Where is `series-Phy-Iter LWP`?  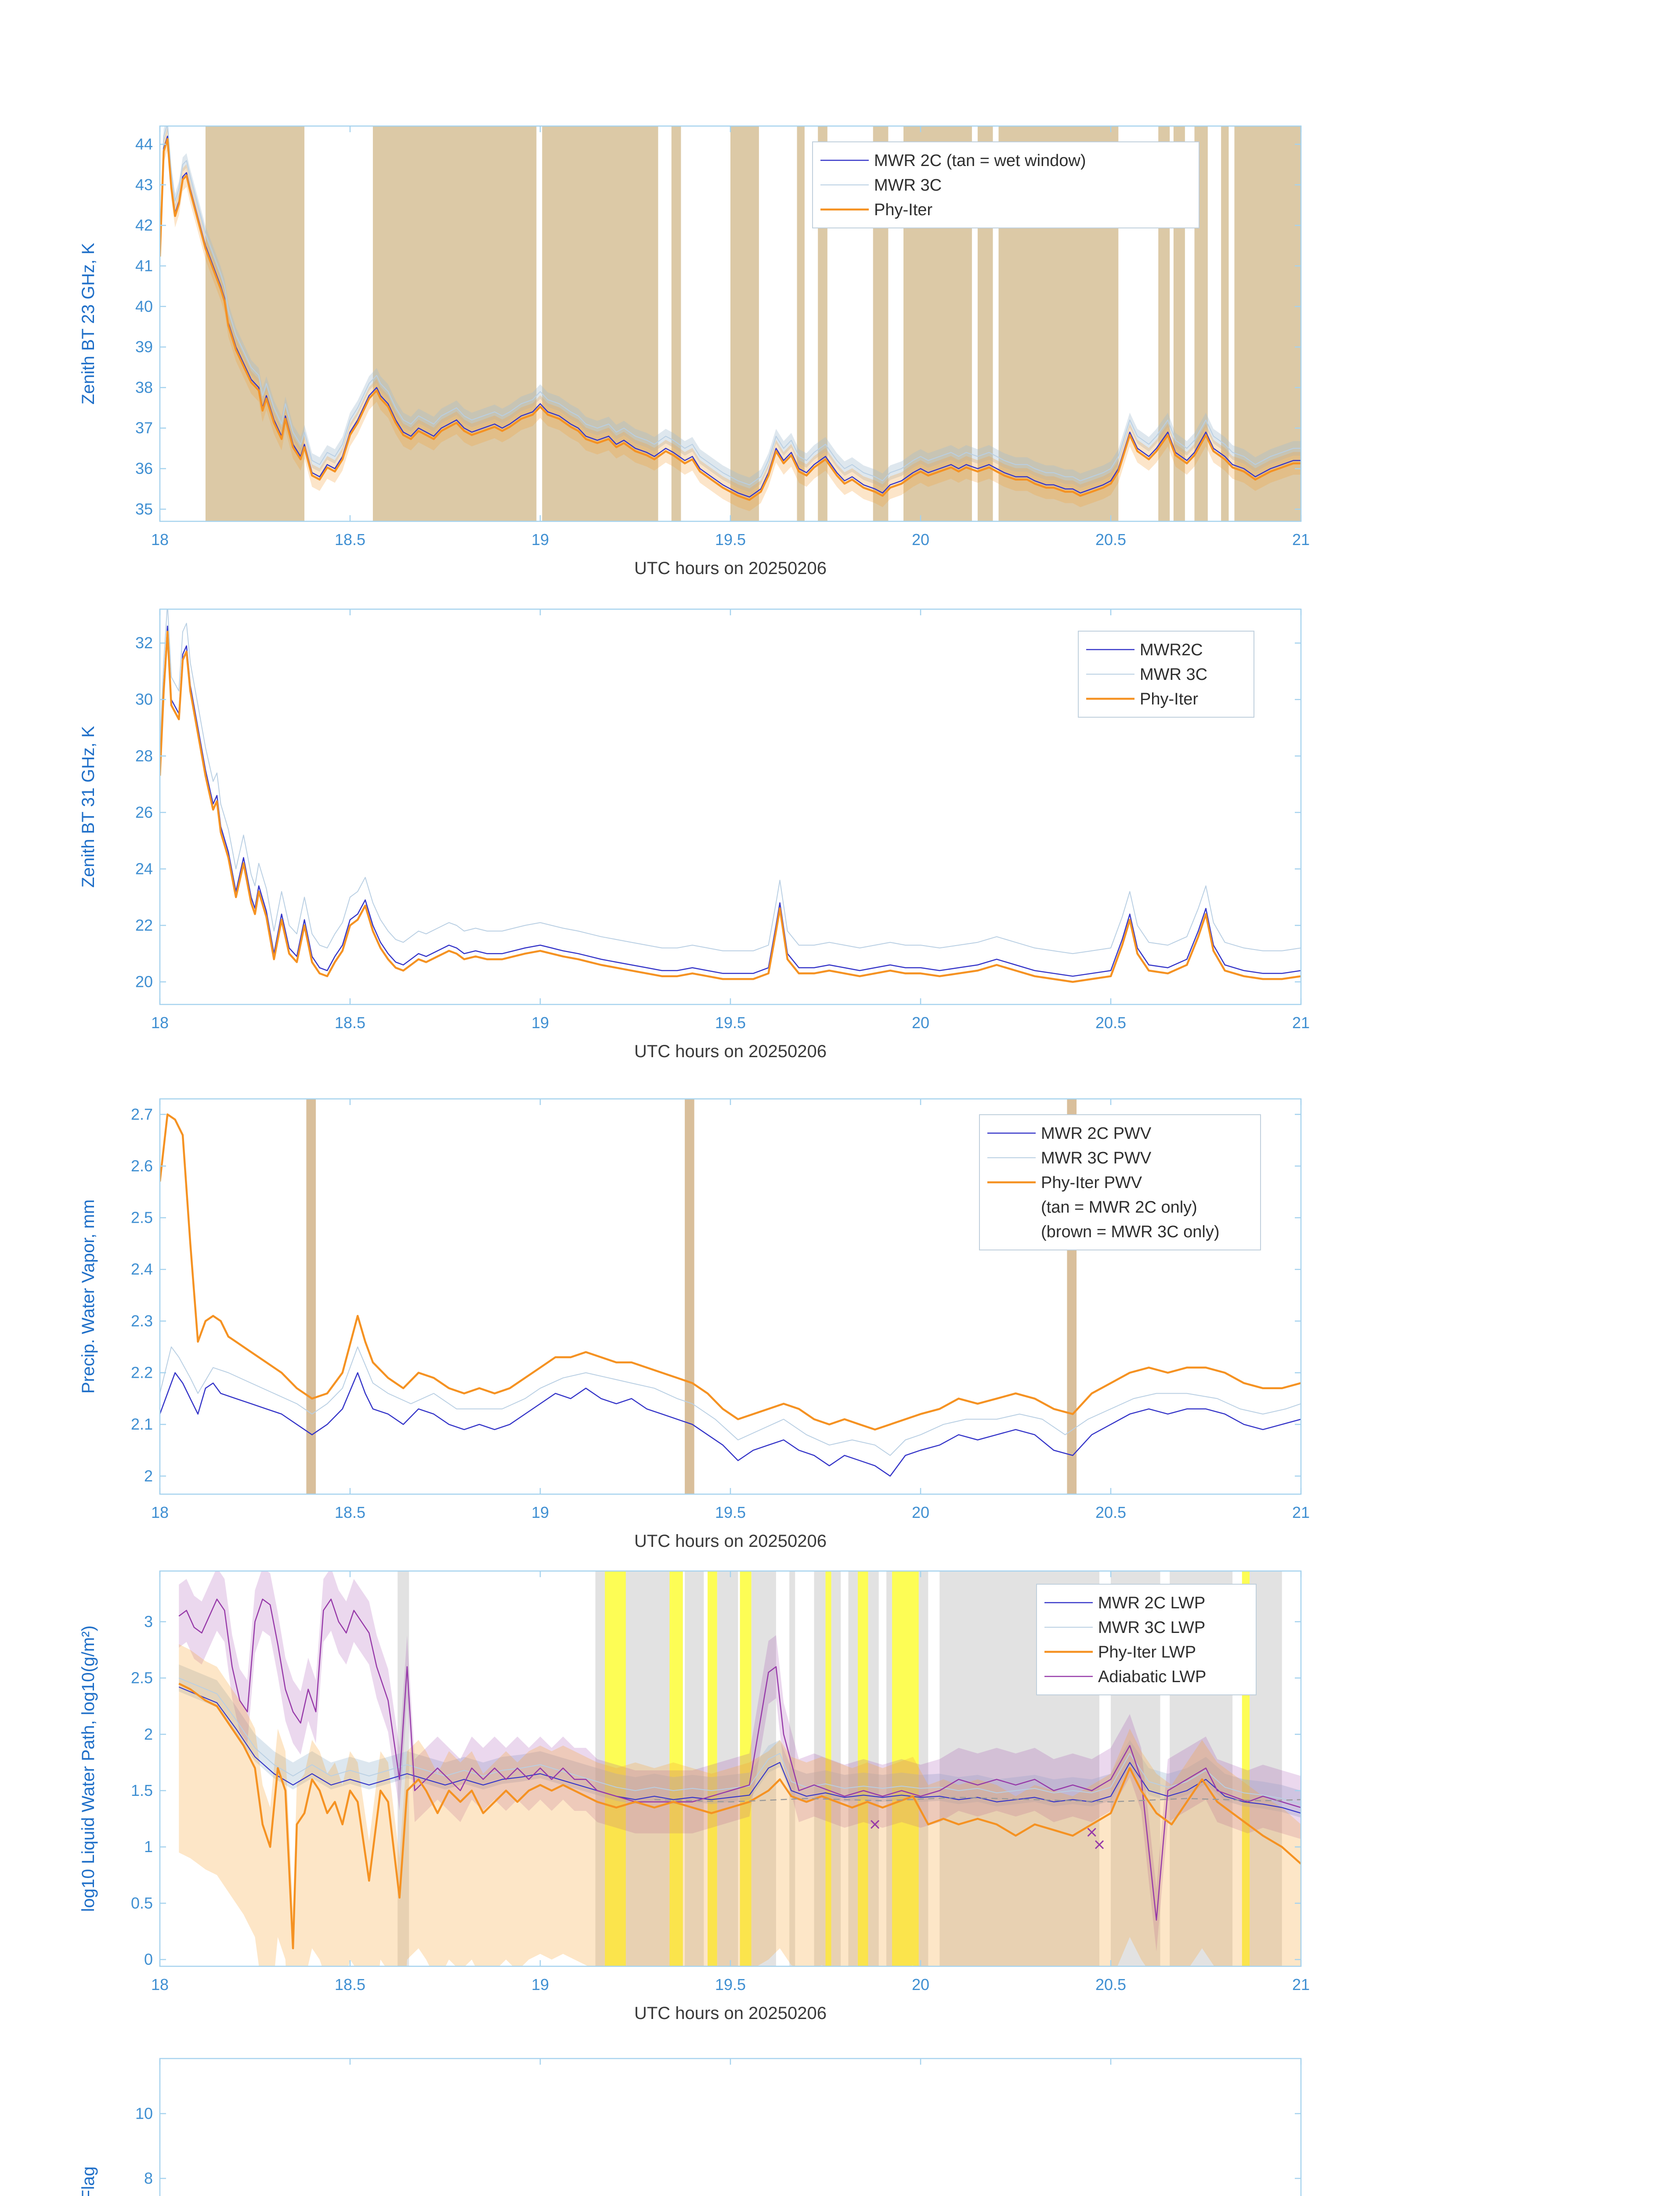 series-Phy-Iter LWP is located at coordinates (739, 1816).